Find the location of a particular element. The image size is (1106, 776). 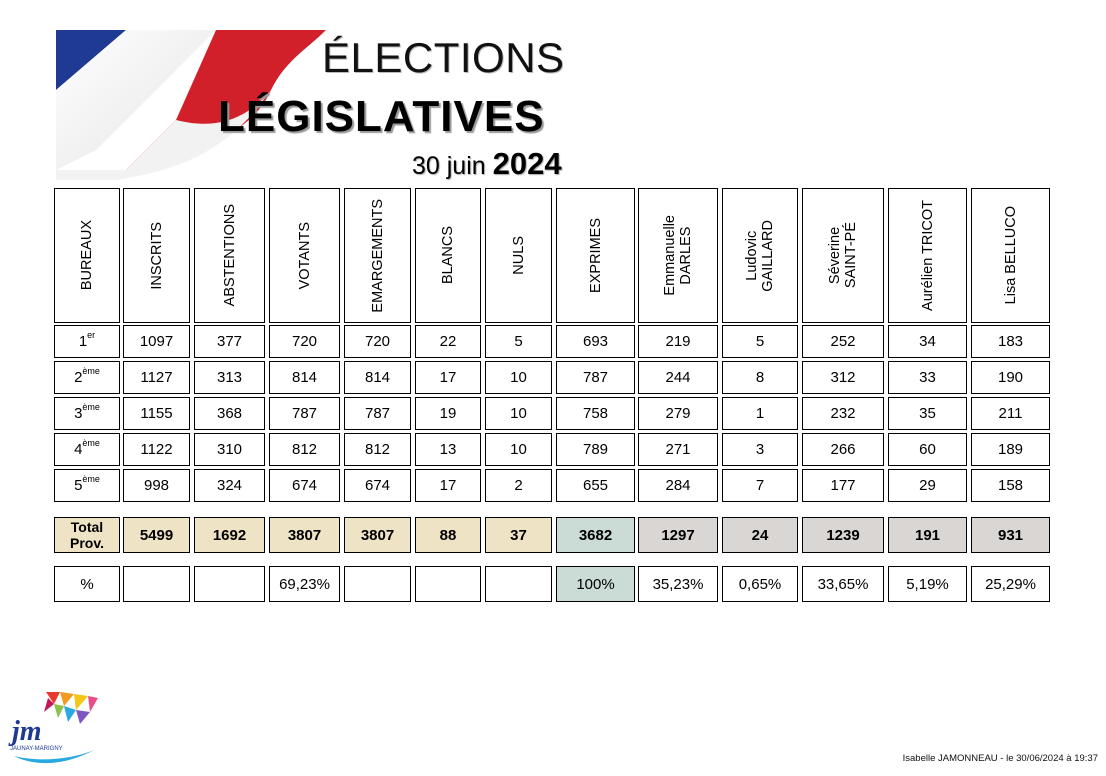

table-cell: 279 is located at coordinates (678, 413).